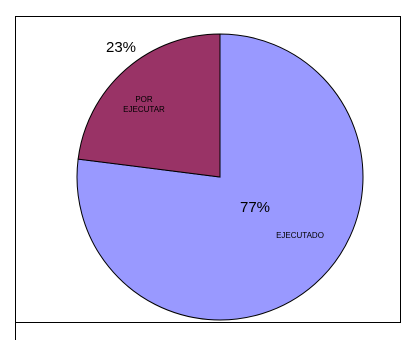 The height and width of the screenshot is (341, 411). What do you see at coordinates (300, 235) in the screenshot?
I see `slice-category-label-ejecutado: EJECUTADO` at bounding box center [300, 235].